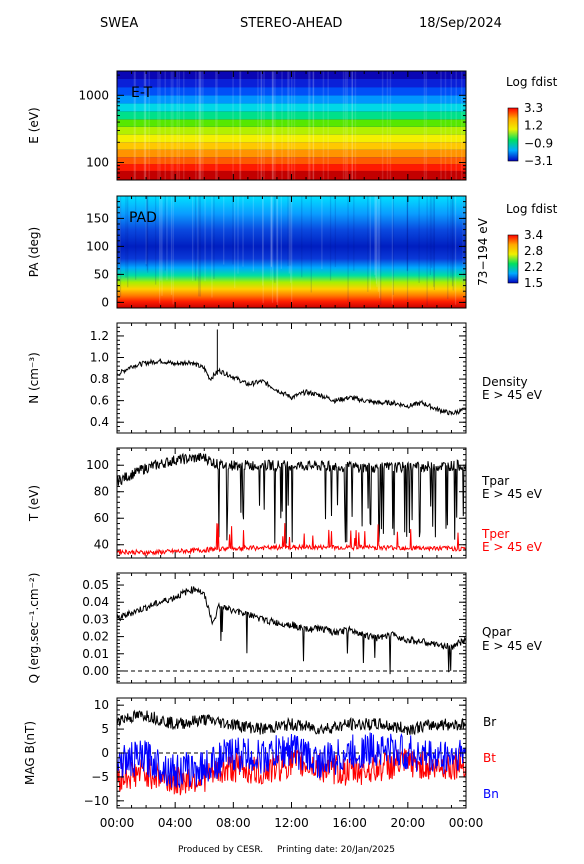  I want to click on y-tick-label: 60, so click(101, 518).